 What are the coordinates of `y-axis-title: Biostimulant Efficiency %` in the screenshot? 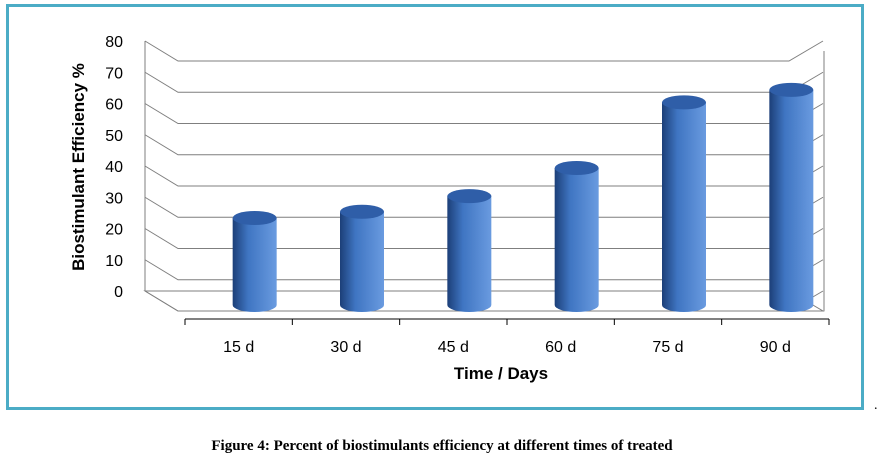 It's located at (78, 167).